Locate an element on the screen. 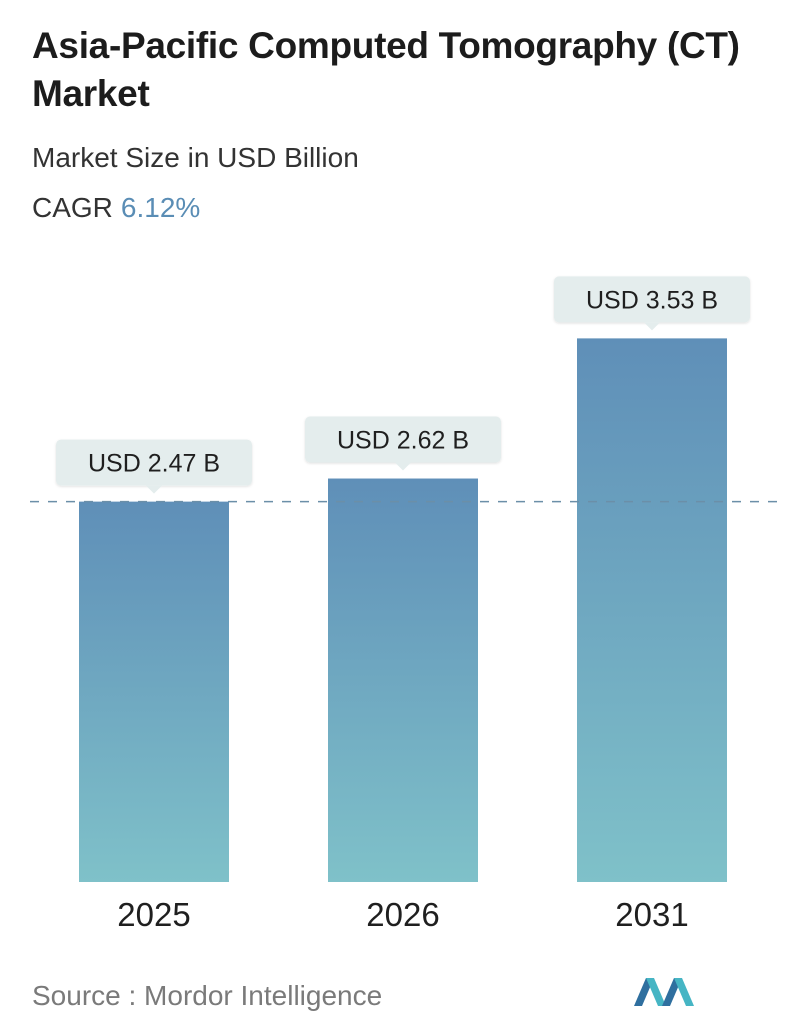  value-label-2025: USD 2.47 B is located at coordinates (154, 466).